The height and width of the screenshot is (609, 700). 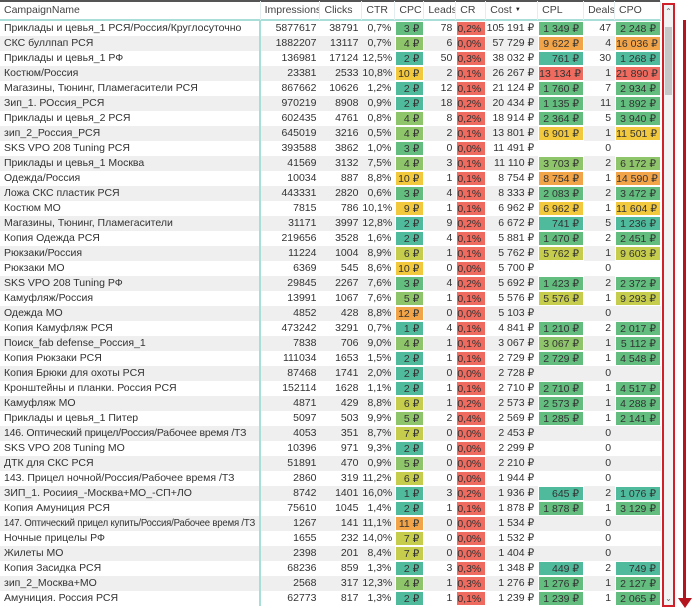 I want to click on clicks-cell: 1045, so click(x=347, y=508).